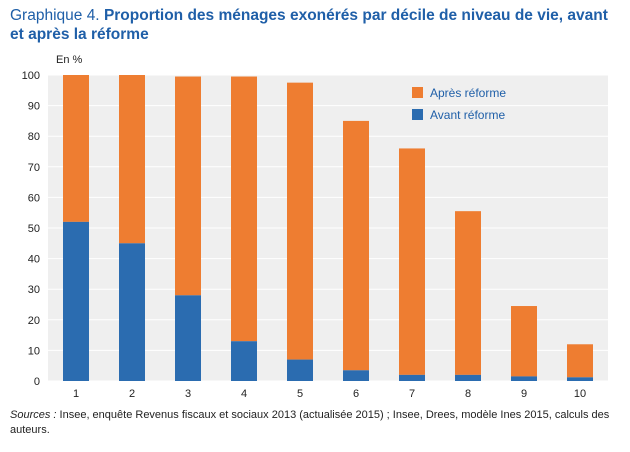 The height and width of the screenshot is (452, 630). I want to click on legend-label: Avant réforme, so click(467, 115).